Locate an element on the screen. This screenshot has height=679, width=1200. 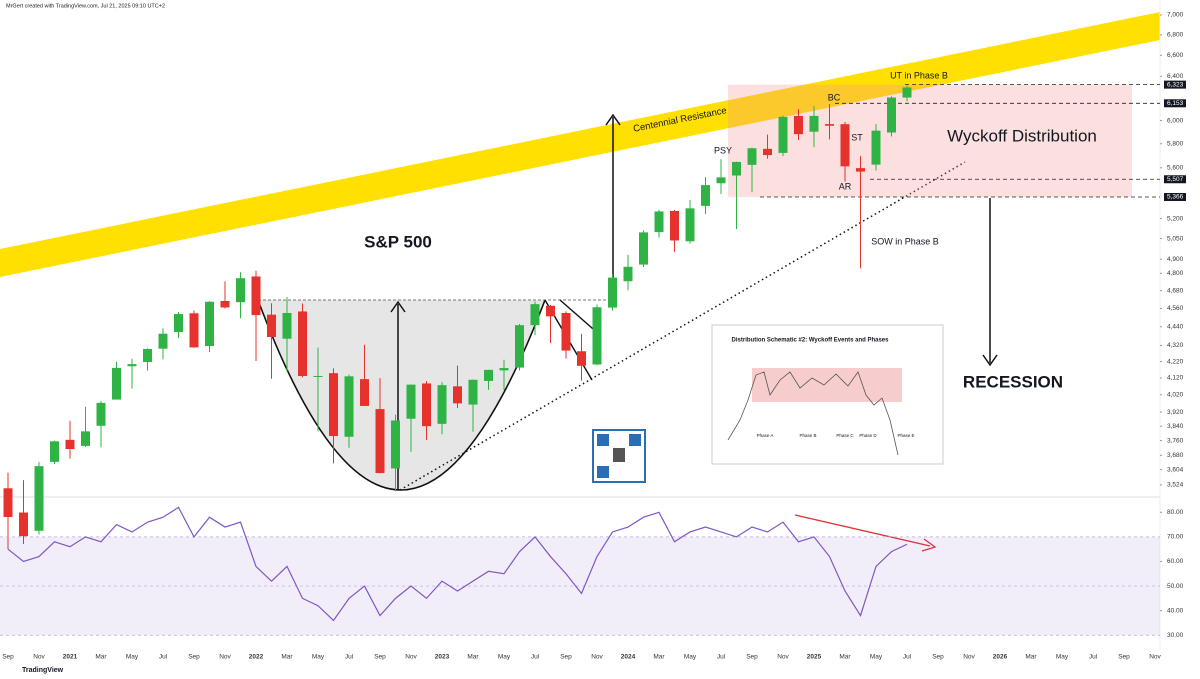
y-tick-label: 4,020 is located at coordinates (1175, 395).